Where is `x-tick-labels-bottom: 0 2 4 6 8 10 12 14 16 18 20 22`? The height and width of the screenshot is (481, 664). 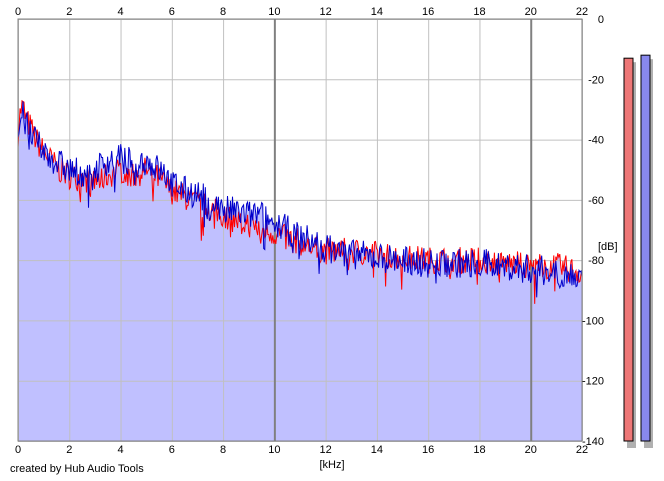 x-tick-labels-bottom: 0 2 4 6 8 10 12 14 16 18 20 22 is located at coordinates (301, 450).